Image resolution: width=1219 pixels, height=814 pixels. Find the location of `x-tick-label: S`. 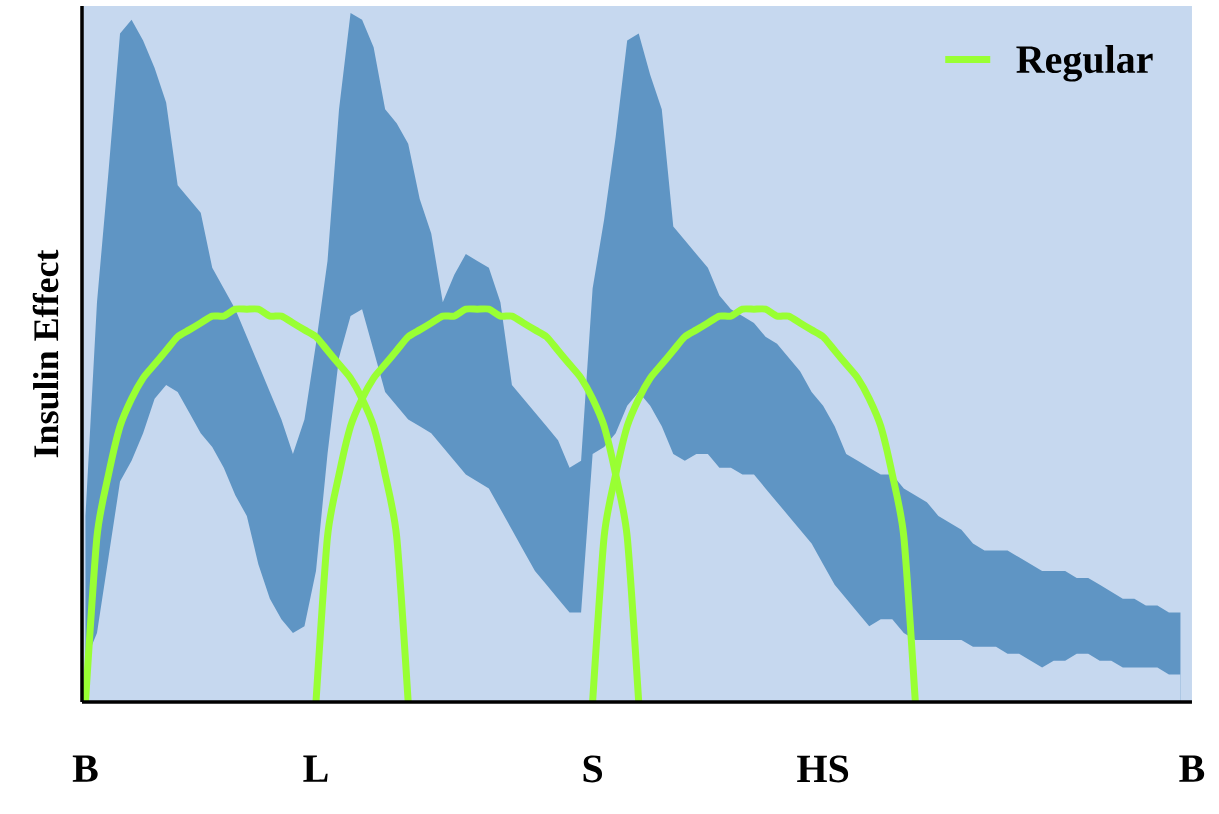

x-tick-label: S is located at coordinates (593, 769).